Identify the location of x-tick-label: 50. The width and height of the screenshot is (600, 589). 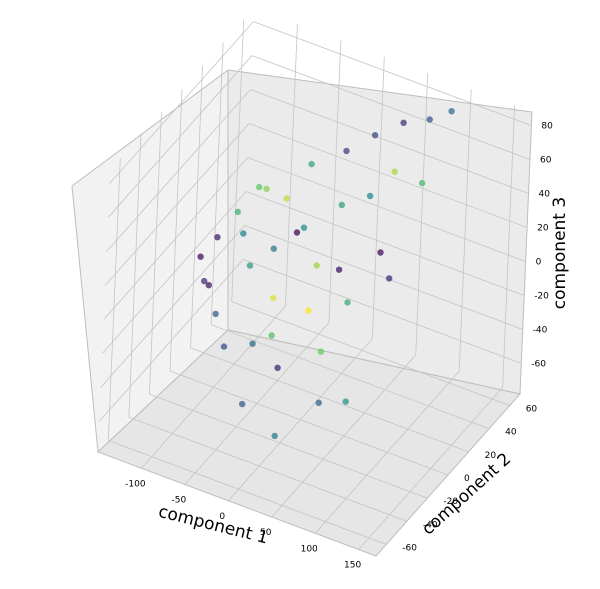
(266, 533).